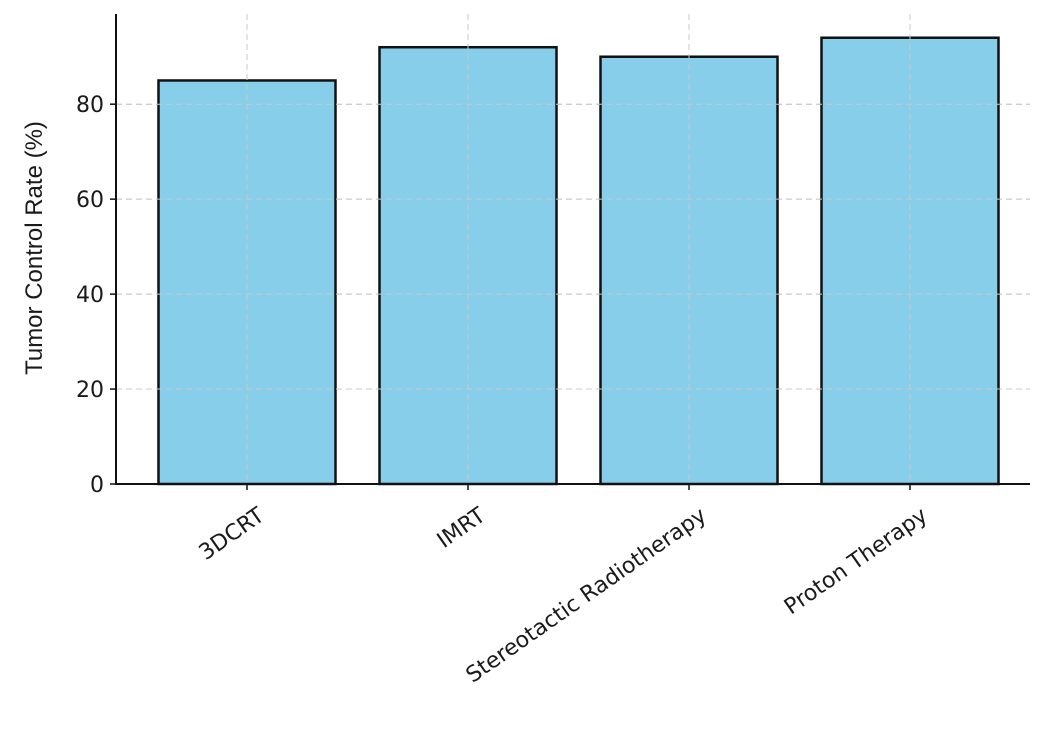 The width and height of the screenshot is (1061, 738). What do you see at coordinates (587, 595) in the screenshot?
I see `x-tick-label: Stereotactic Radiotherapy` at bounding box center [587, 595].